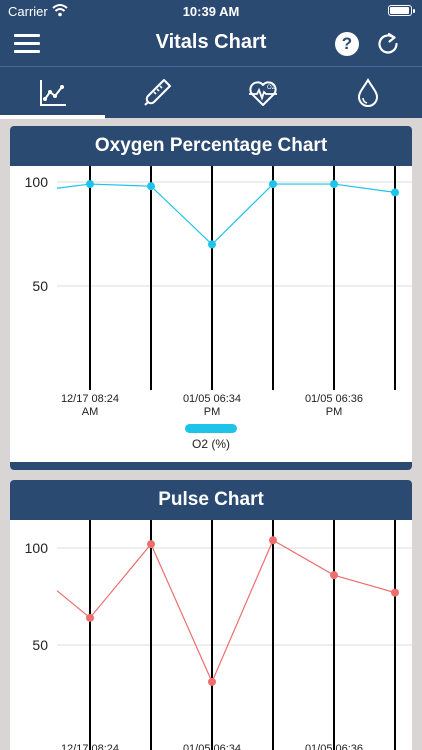 The width and height of the screenshot is (422, 750). I want to click on line-chart-icon, so click(52, 93).